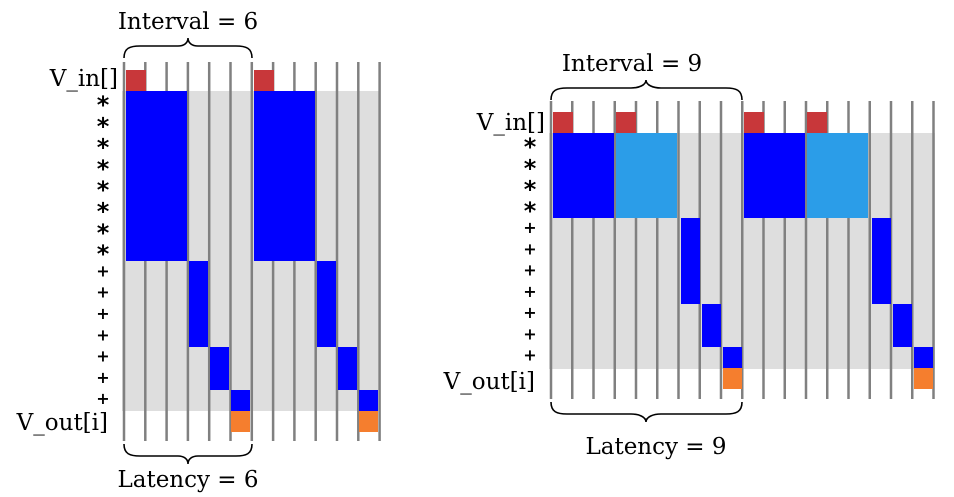 This screenshot has width=954, height=497. I want to click on right-interval-brace, so click(646, 90).